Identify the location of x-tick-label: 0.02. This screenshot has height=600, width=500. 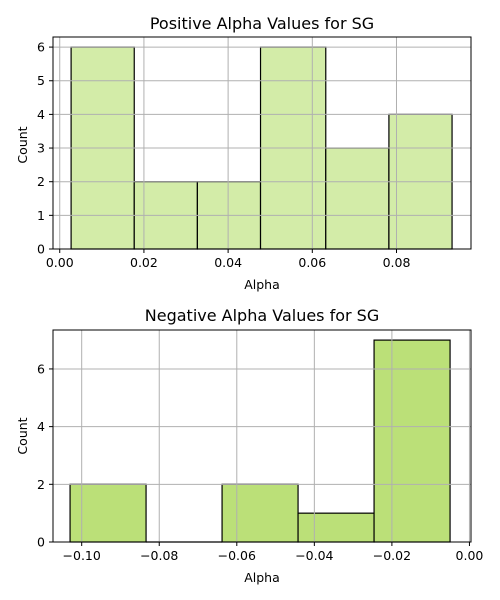
(144, 262).